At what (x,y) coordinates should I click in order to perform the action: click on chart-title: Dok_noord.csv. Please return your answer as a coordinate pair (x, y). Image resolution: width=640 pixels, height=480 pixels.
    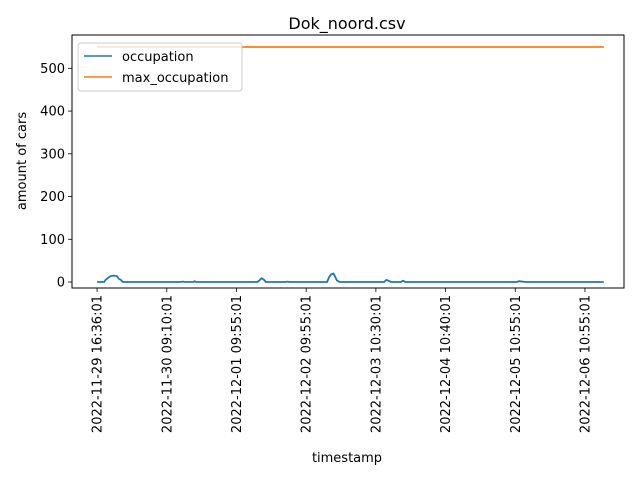
    Looking at the image, I should click on (346, 24).